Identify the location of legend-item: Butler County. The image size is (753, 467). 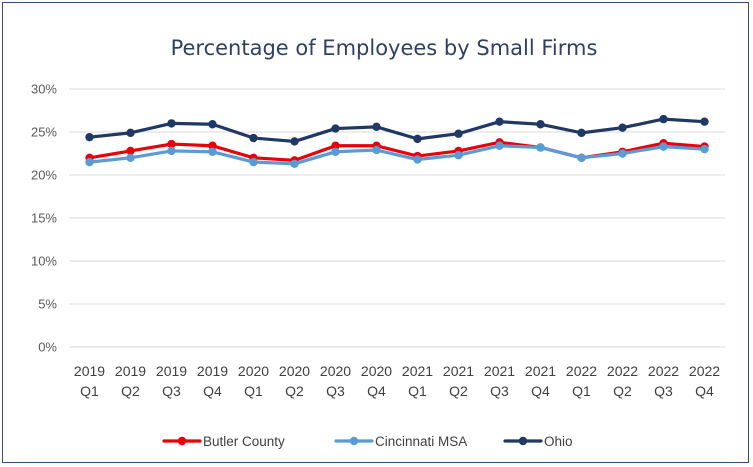
(223, 441).